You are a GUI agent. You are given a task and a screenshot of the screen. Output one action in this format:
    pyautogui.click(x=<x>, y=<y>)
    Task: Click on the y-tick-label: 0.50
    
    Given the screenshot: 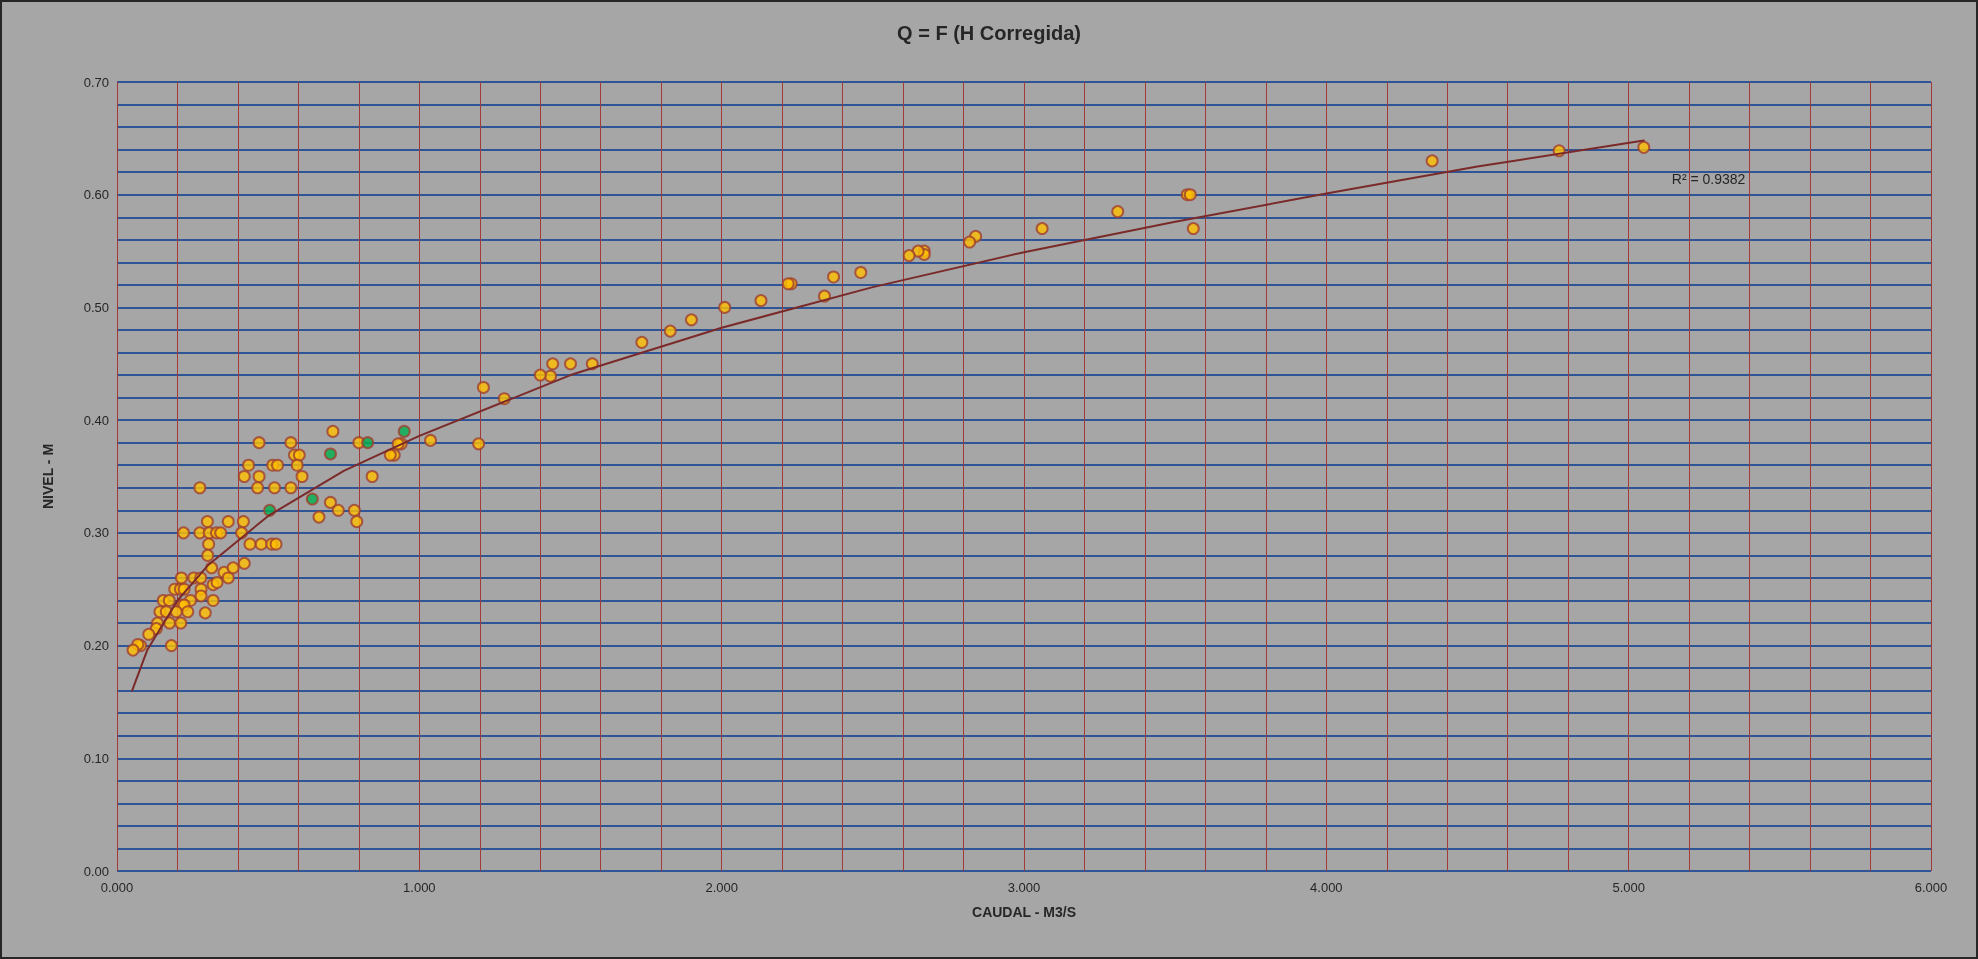 What is the action you would take?
    pyautogui.click(x=96, y=307)
    